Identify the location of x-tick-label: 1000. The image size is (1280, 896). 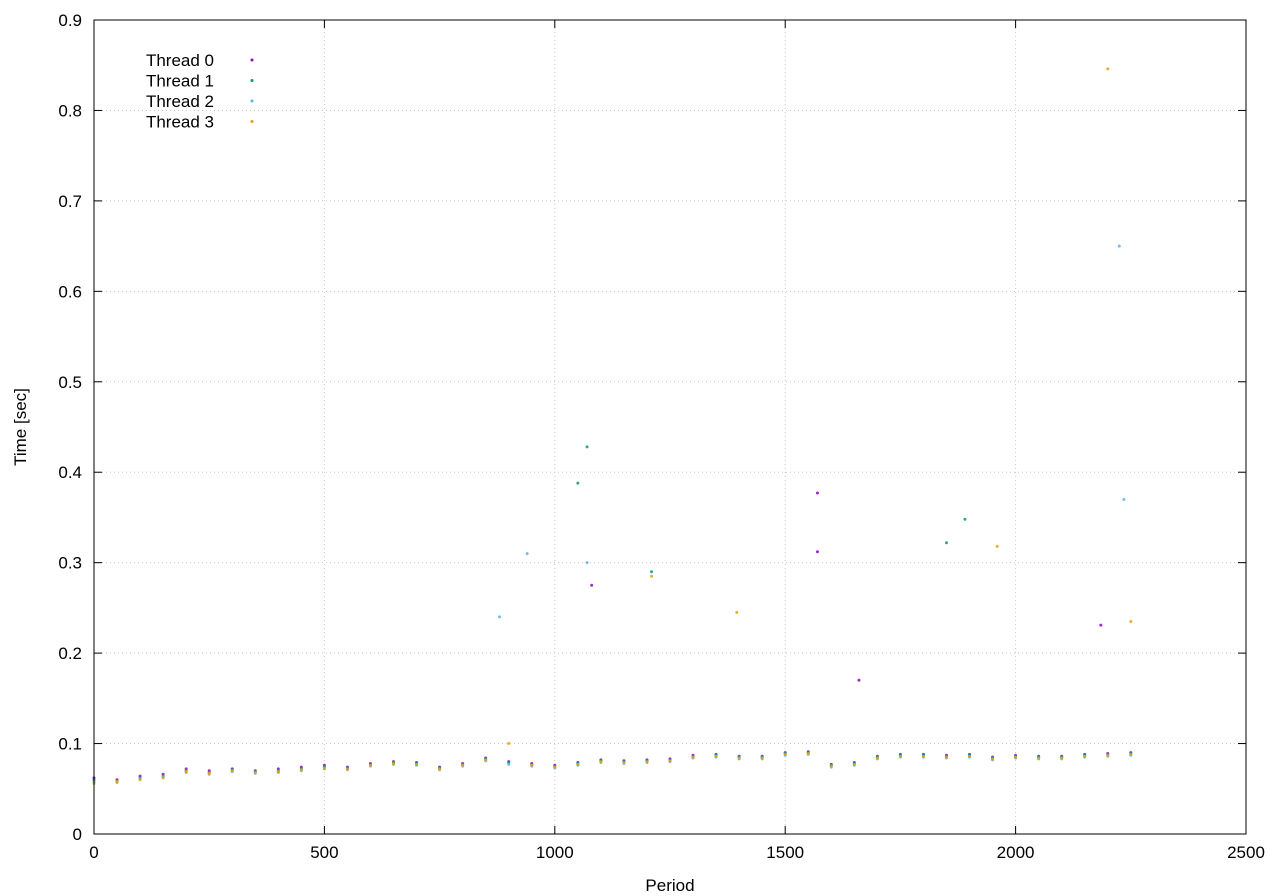
(555, 852).